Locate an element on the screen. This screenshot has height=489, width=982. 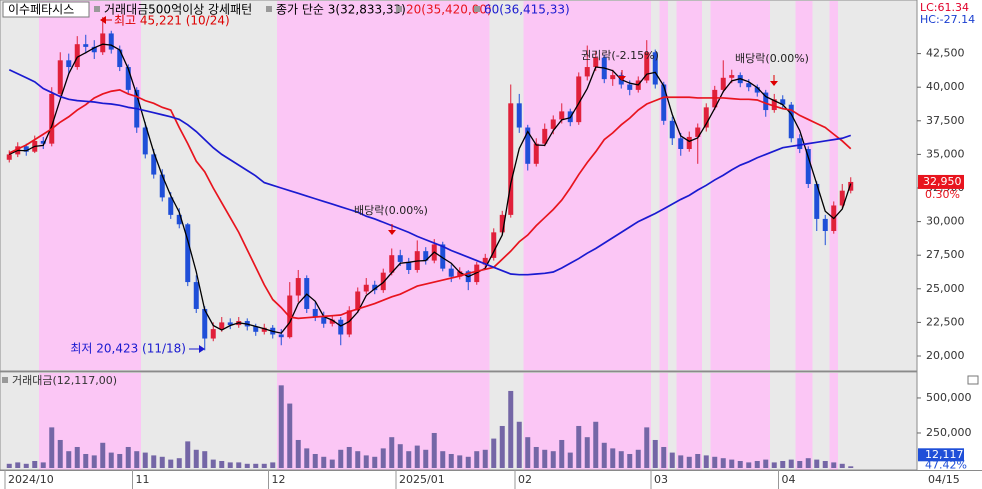
chart-title: 이수페타시스 is located at coordinates (41, 10).